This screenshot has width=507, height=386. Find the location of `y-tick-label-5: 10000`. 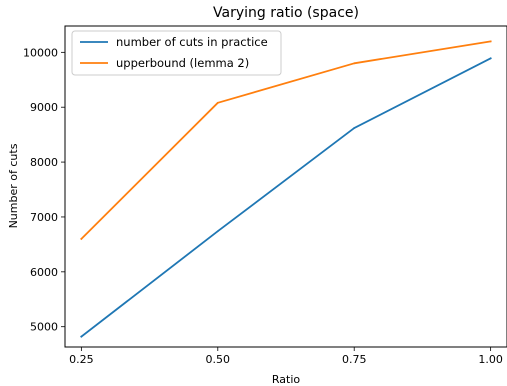

y-tick-label-5: 10000 is located at coordinates (40, 52).